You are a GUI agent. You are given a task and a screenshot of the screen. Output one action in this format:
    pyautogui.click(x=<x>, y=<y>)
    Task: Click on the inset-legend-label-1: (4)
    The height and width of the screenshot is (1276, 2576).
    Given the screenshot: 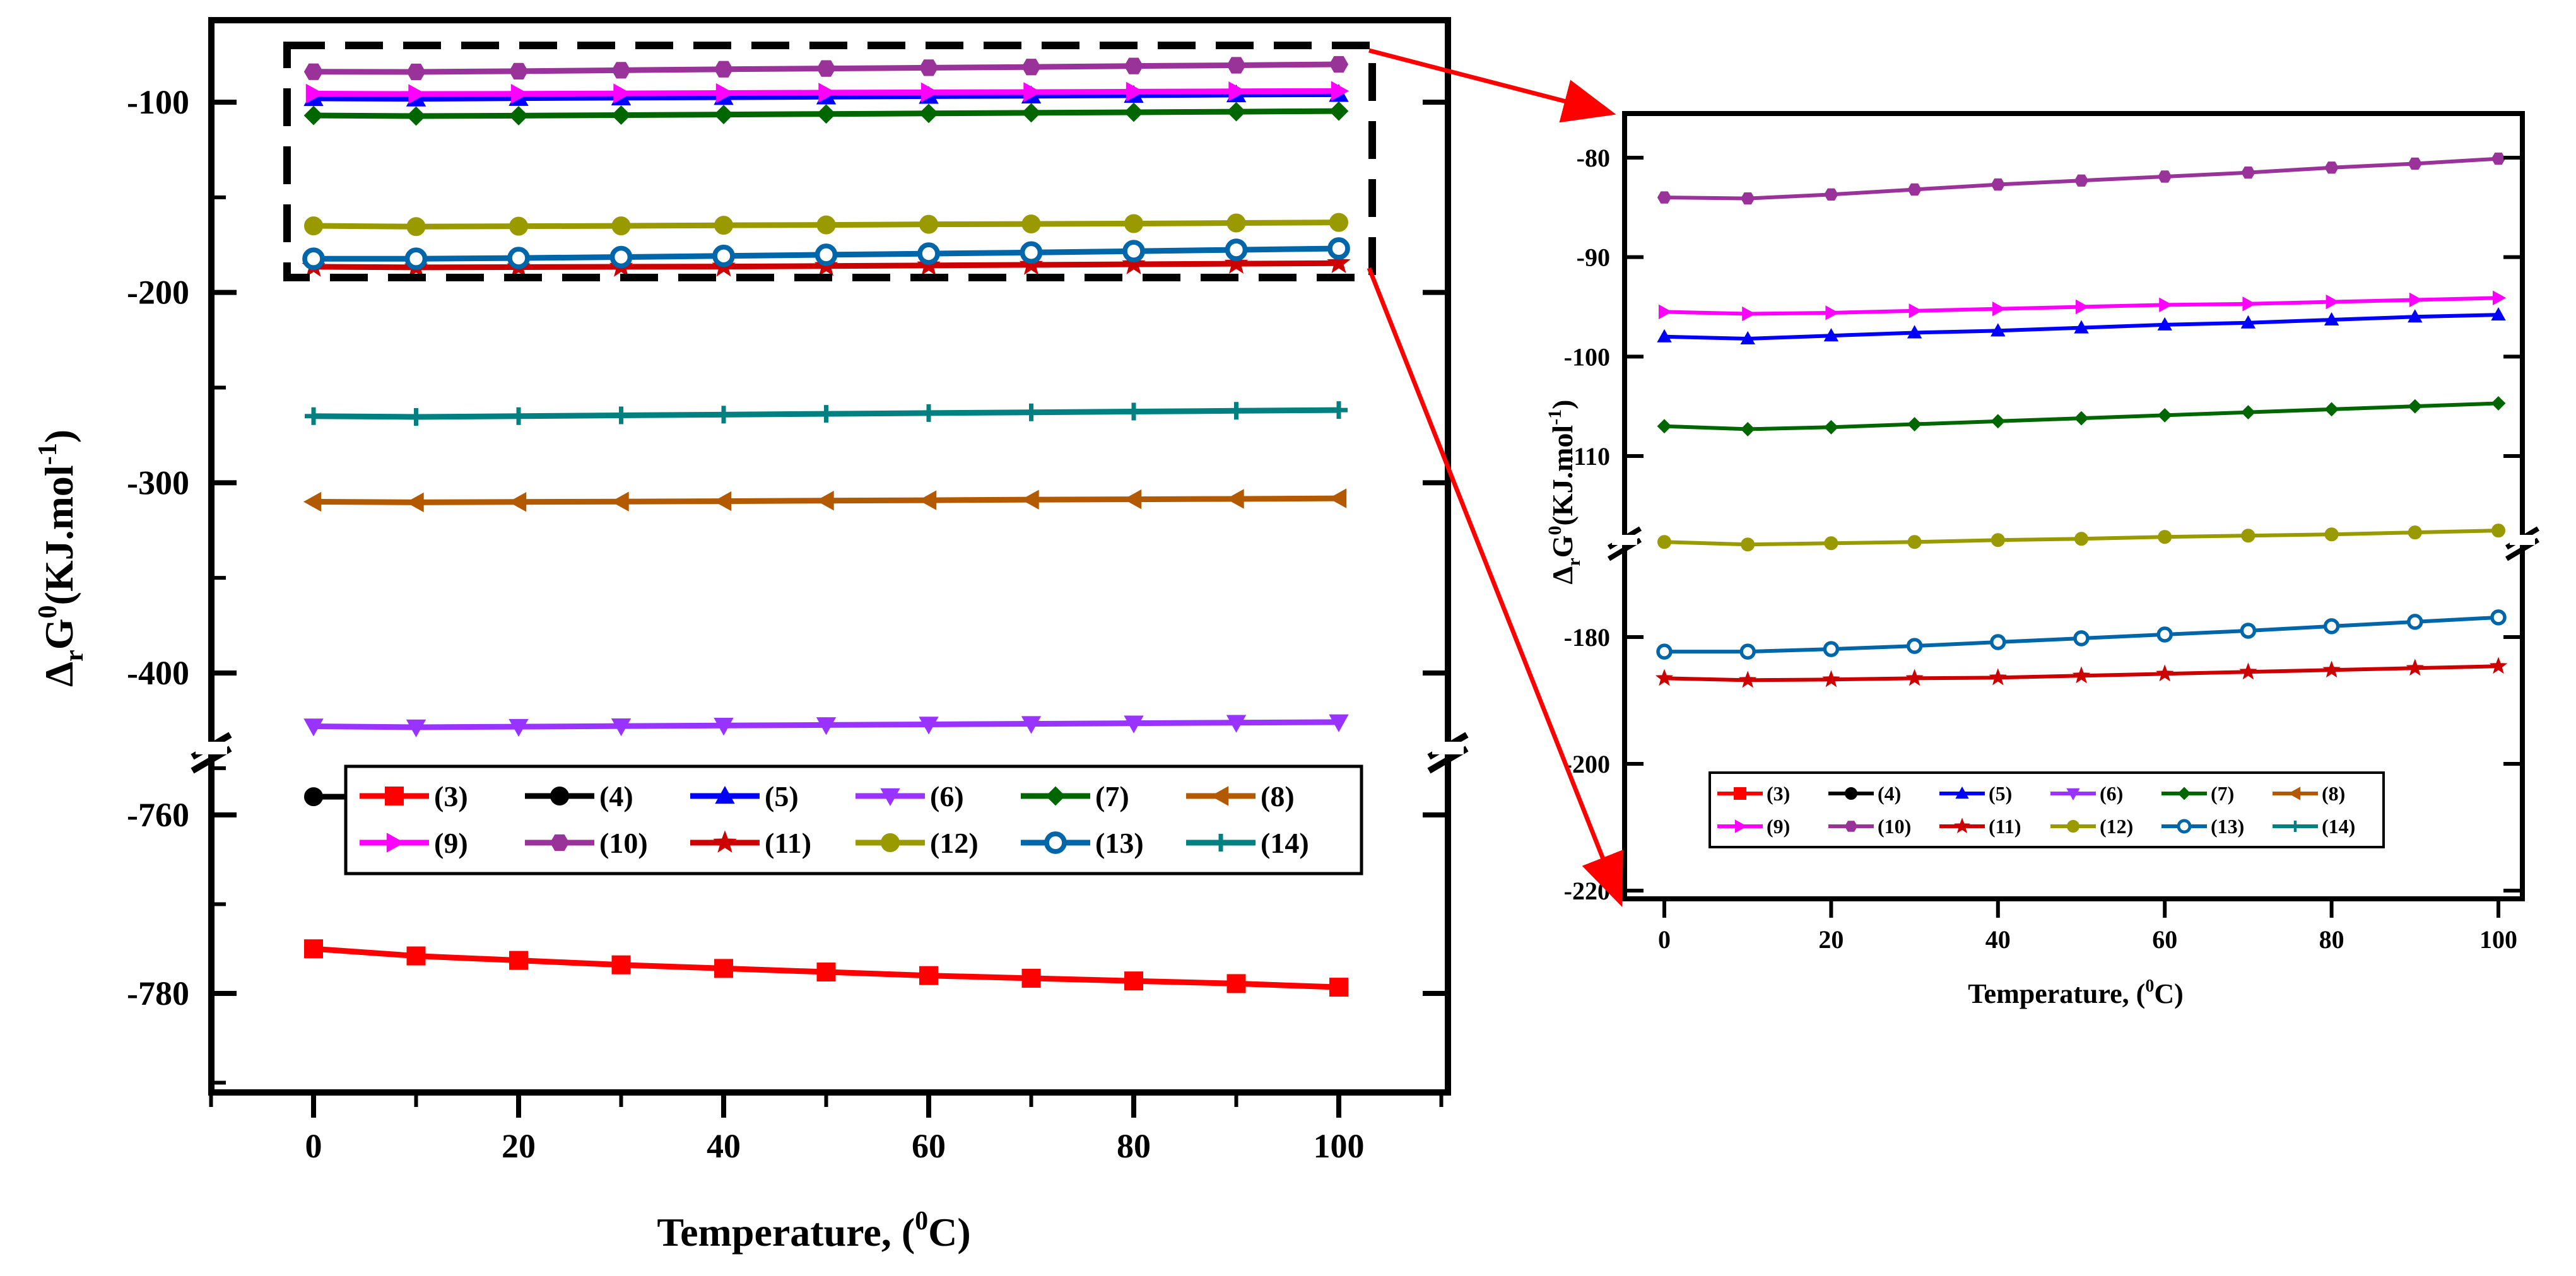 What is the action you would take?
    pyautogui.click(x=1889, y=793)
    